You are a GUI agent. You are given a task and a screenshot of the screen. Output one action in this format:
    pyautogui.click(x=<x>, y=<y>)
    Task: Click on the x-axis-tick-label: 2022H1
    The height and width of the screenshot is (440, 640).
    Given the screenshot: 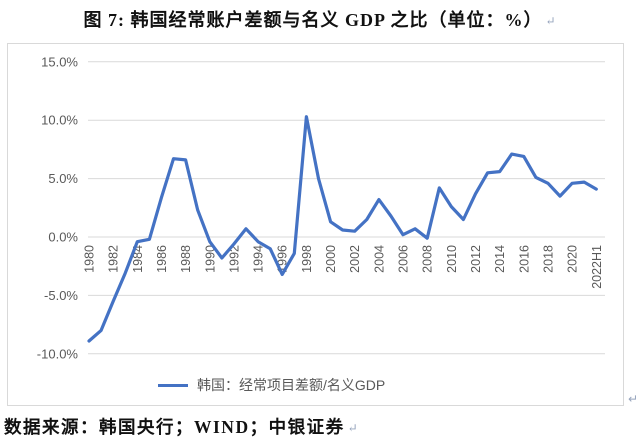 What is the action you would take?
    pyautogui.click(x=597, y=267)
    